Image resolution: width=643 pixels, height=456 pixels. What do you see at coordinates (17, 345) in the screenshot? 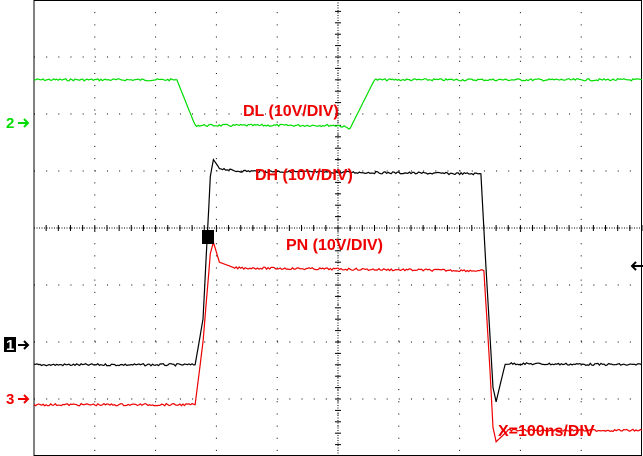
I see `ch1-reference-marker: 1` at bounding box center [17, 345].